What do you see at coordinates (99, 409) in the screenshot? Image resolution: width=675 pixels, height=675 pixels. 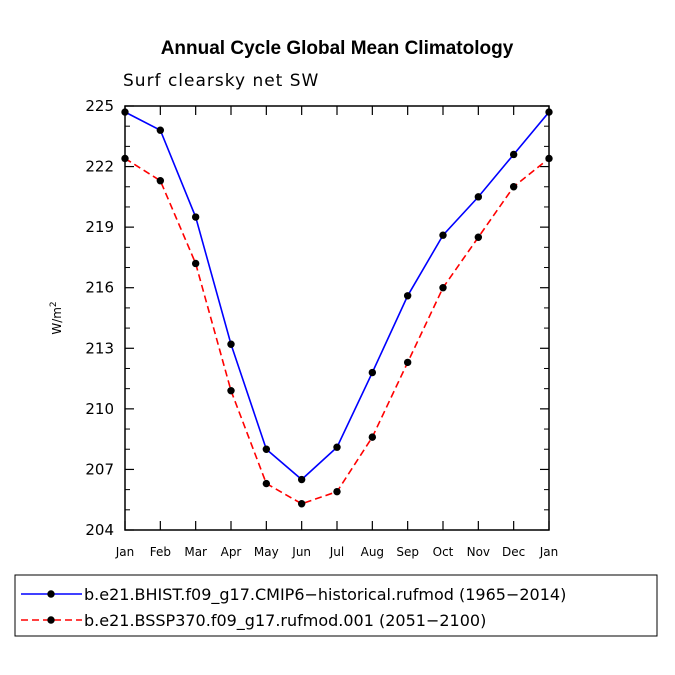 I see `y-tick-label: 210` at bounding box center [99, 409].